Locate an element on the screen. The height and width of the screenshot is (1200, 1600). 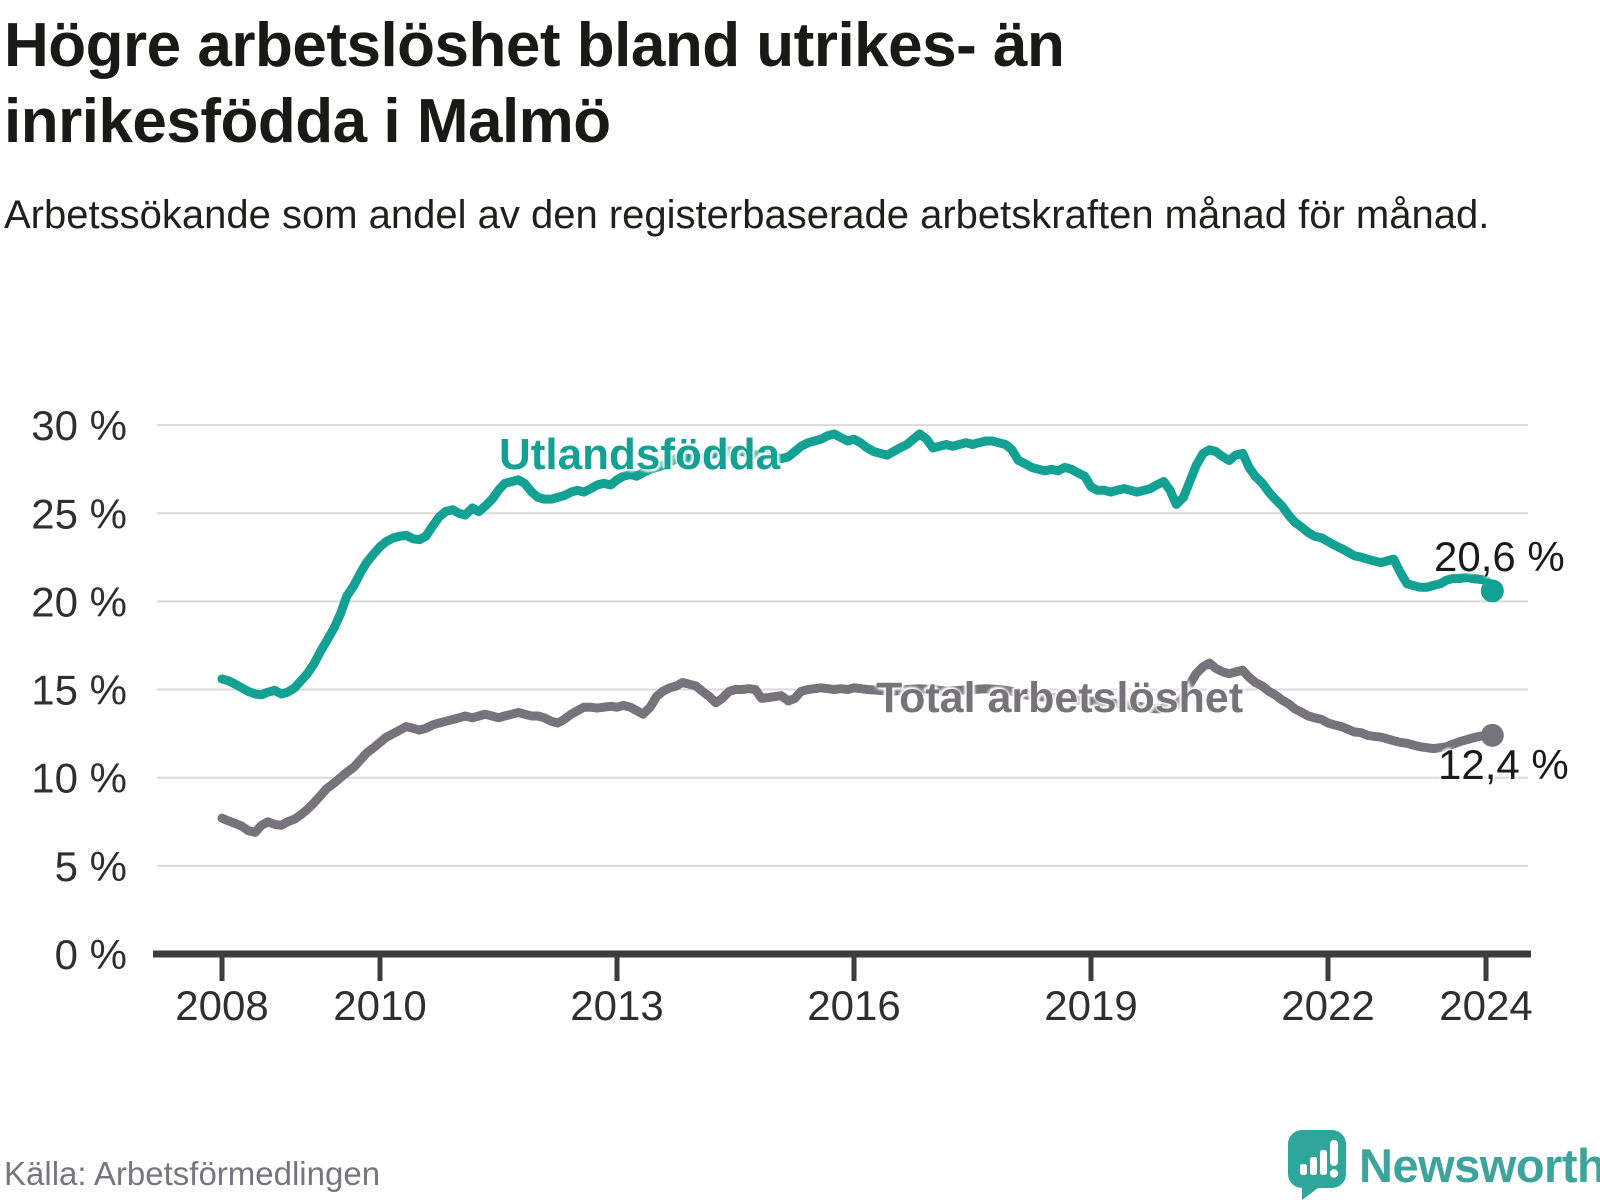
newsworthy-logo: Newsworthy is located at coordinates (1444, 1165).